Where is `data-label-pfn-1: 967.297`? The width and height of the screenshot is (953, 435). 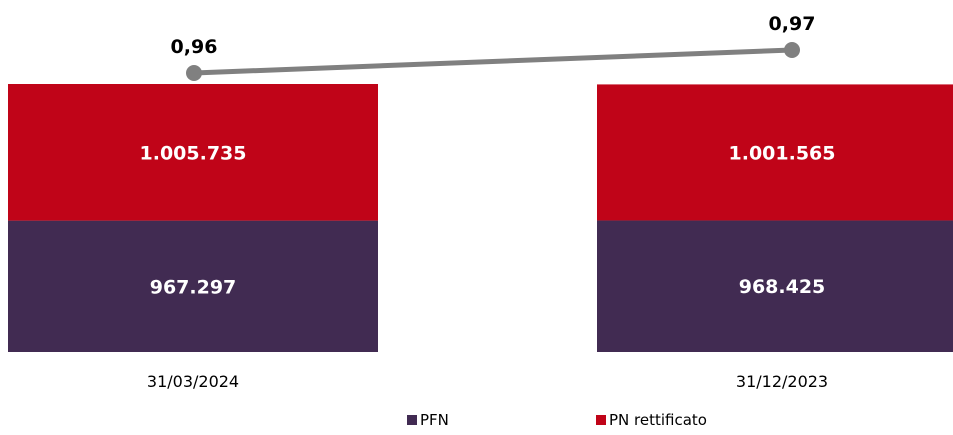
data-label-pfn-1: 967.297 is located at coordinates (193, 287).